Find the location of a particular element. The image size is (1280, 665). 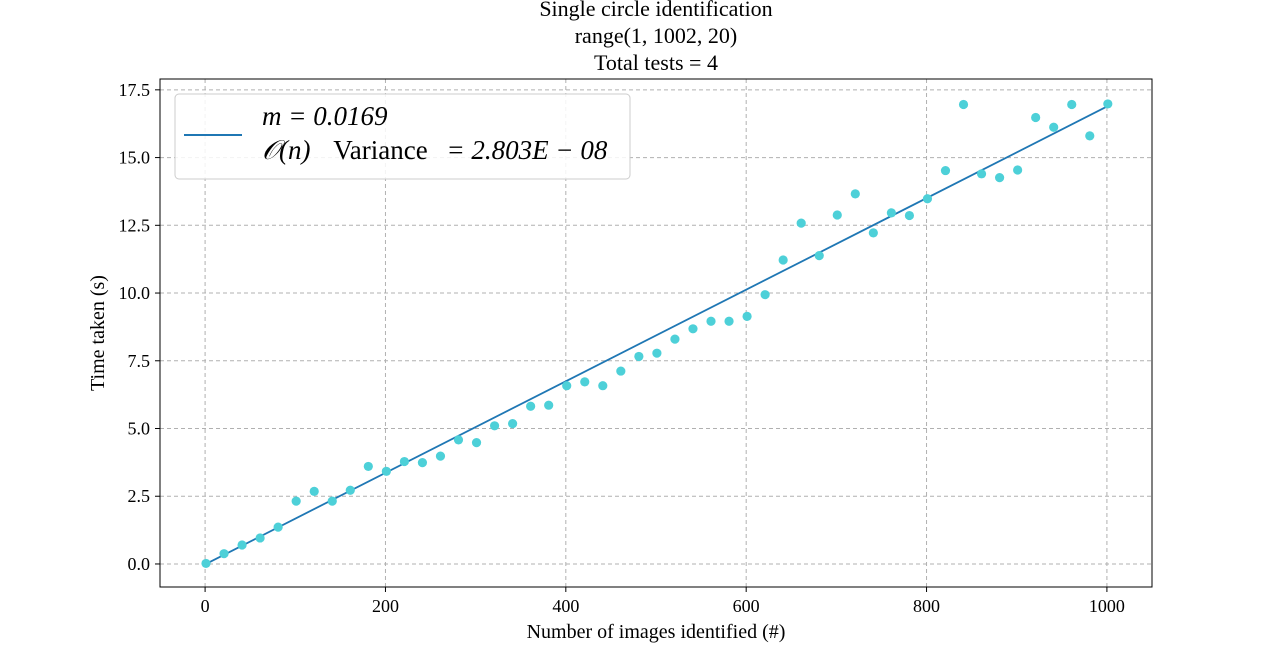

x-tick-label: 600 is located at coordinates (746, 606).